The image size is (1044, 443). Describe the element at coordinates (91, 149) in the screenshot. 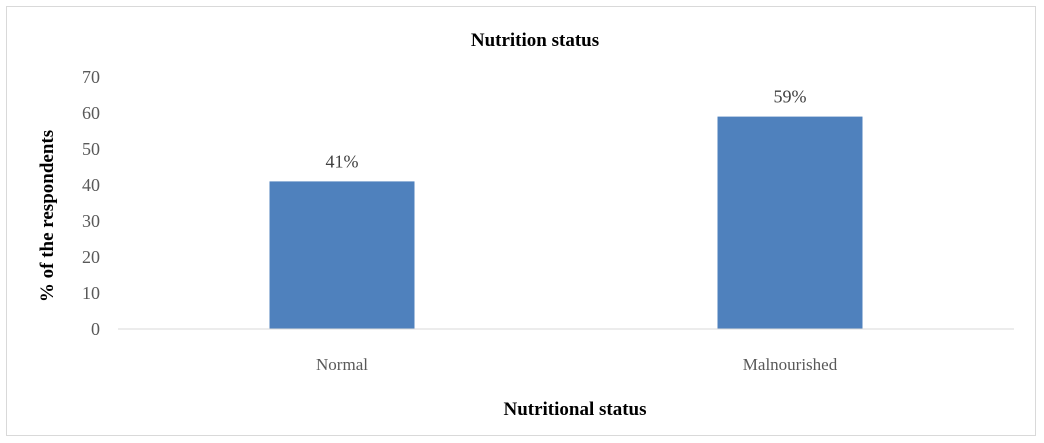

I see `y-tick-label: 50` at that location.